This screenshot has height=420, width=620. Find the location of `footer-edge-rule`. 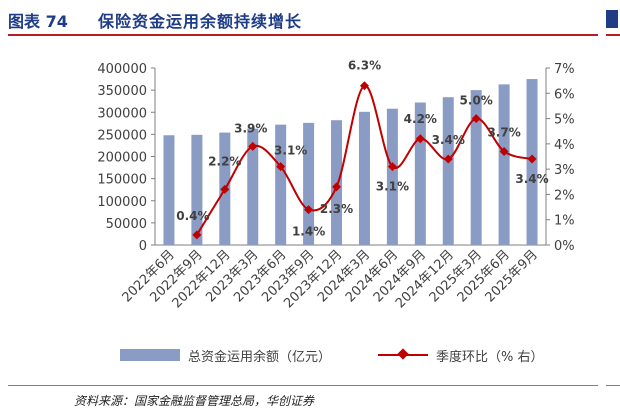

footer-edge-rule is located at coordinates (613, 385).